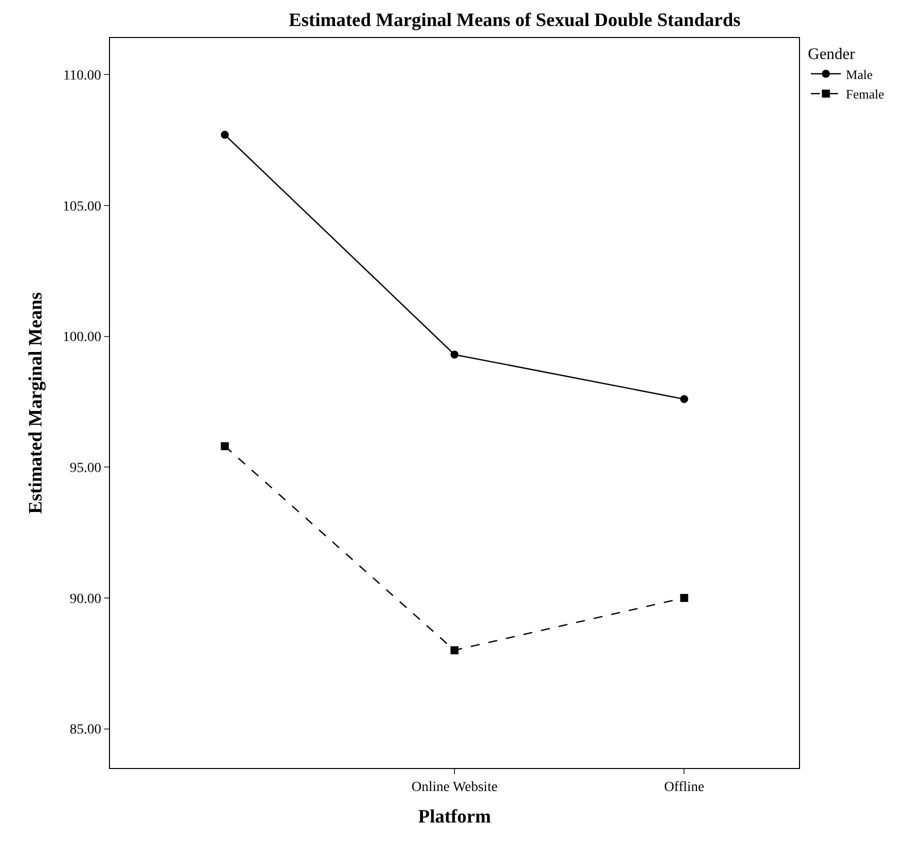 The width and height of the screenshot is (919, 843). Describe the element at coordinates (86, 730) in the screenshot. I see `y-tick-label: 85.00` at that location.